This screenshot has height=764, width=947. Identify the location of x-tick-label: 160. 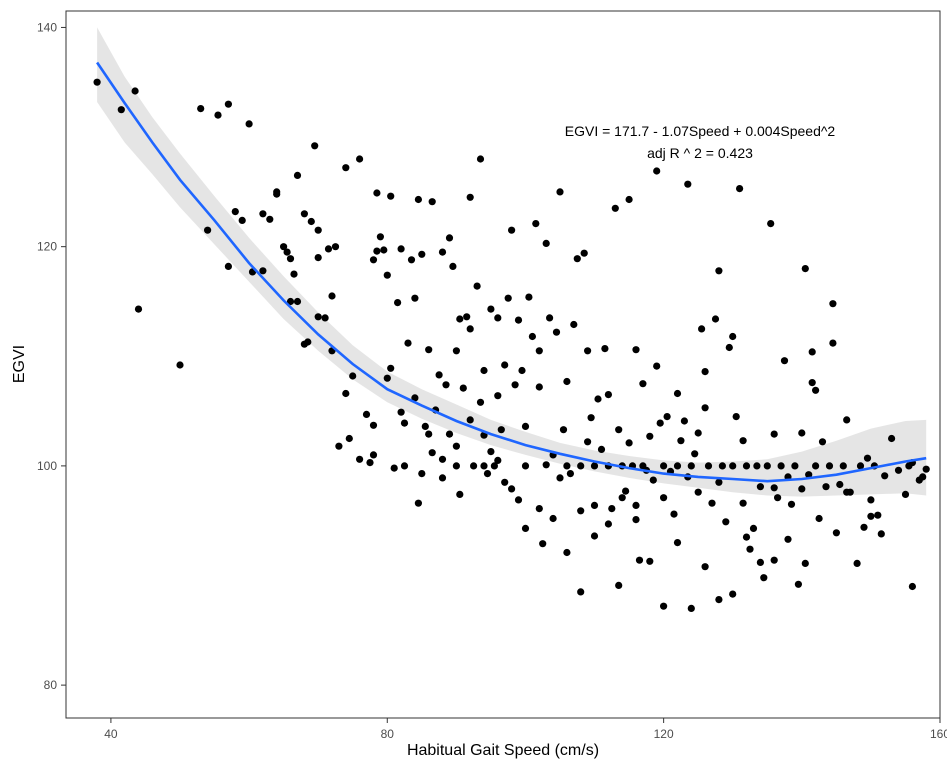
(938, 734).